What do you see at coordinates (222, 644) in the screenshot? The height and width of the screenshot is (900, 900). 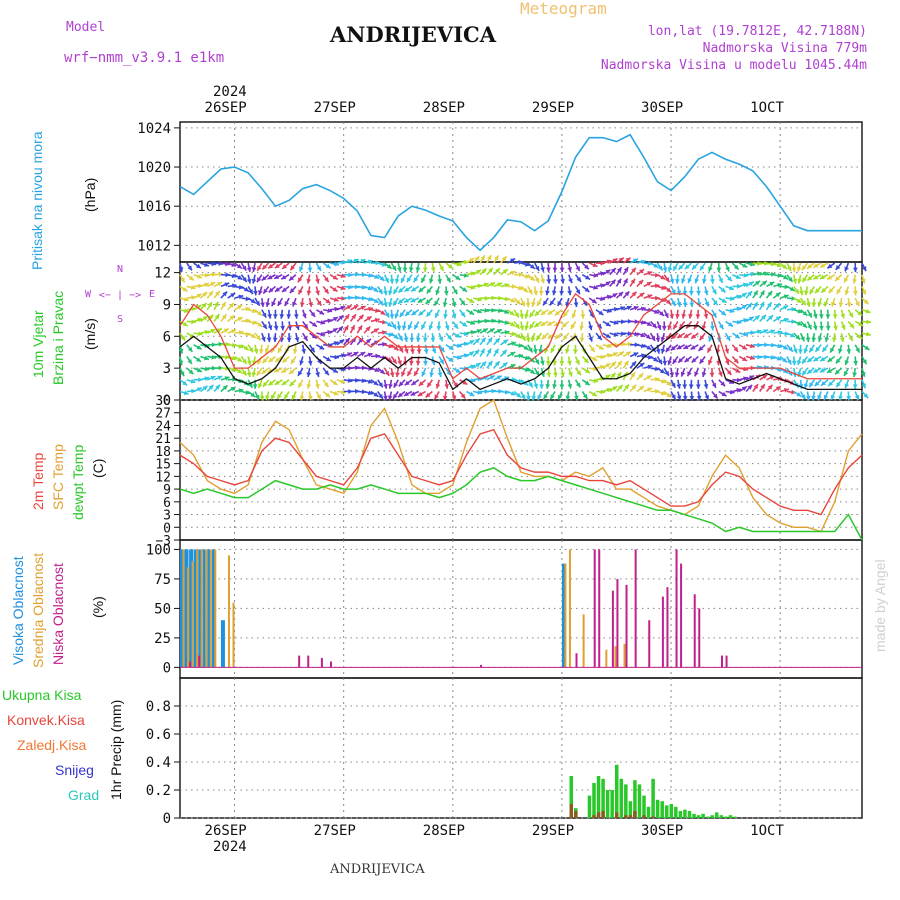 I see `cloud-bar-visoka-oblacnost` at bounding box center [222, 644].